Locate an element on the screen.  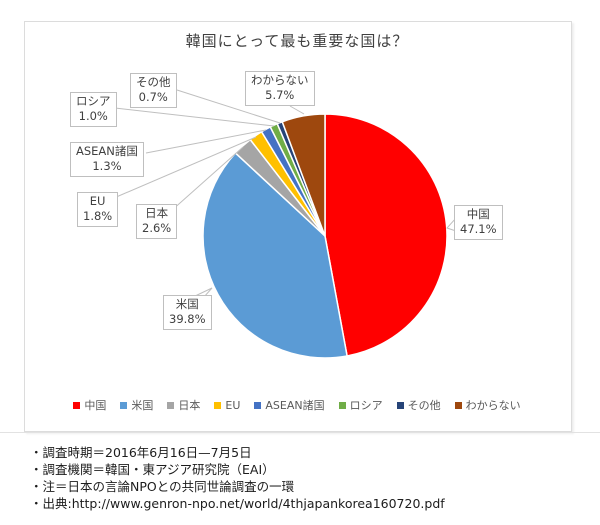
callout-russia: ロシア 1.0% is located at coordinates (93, 109).